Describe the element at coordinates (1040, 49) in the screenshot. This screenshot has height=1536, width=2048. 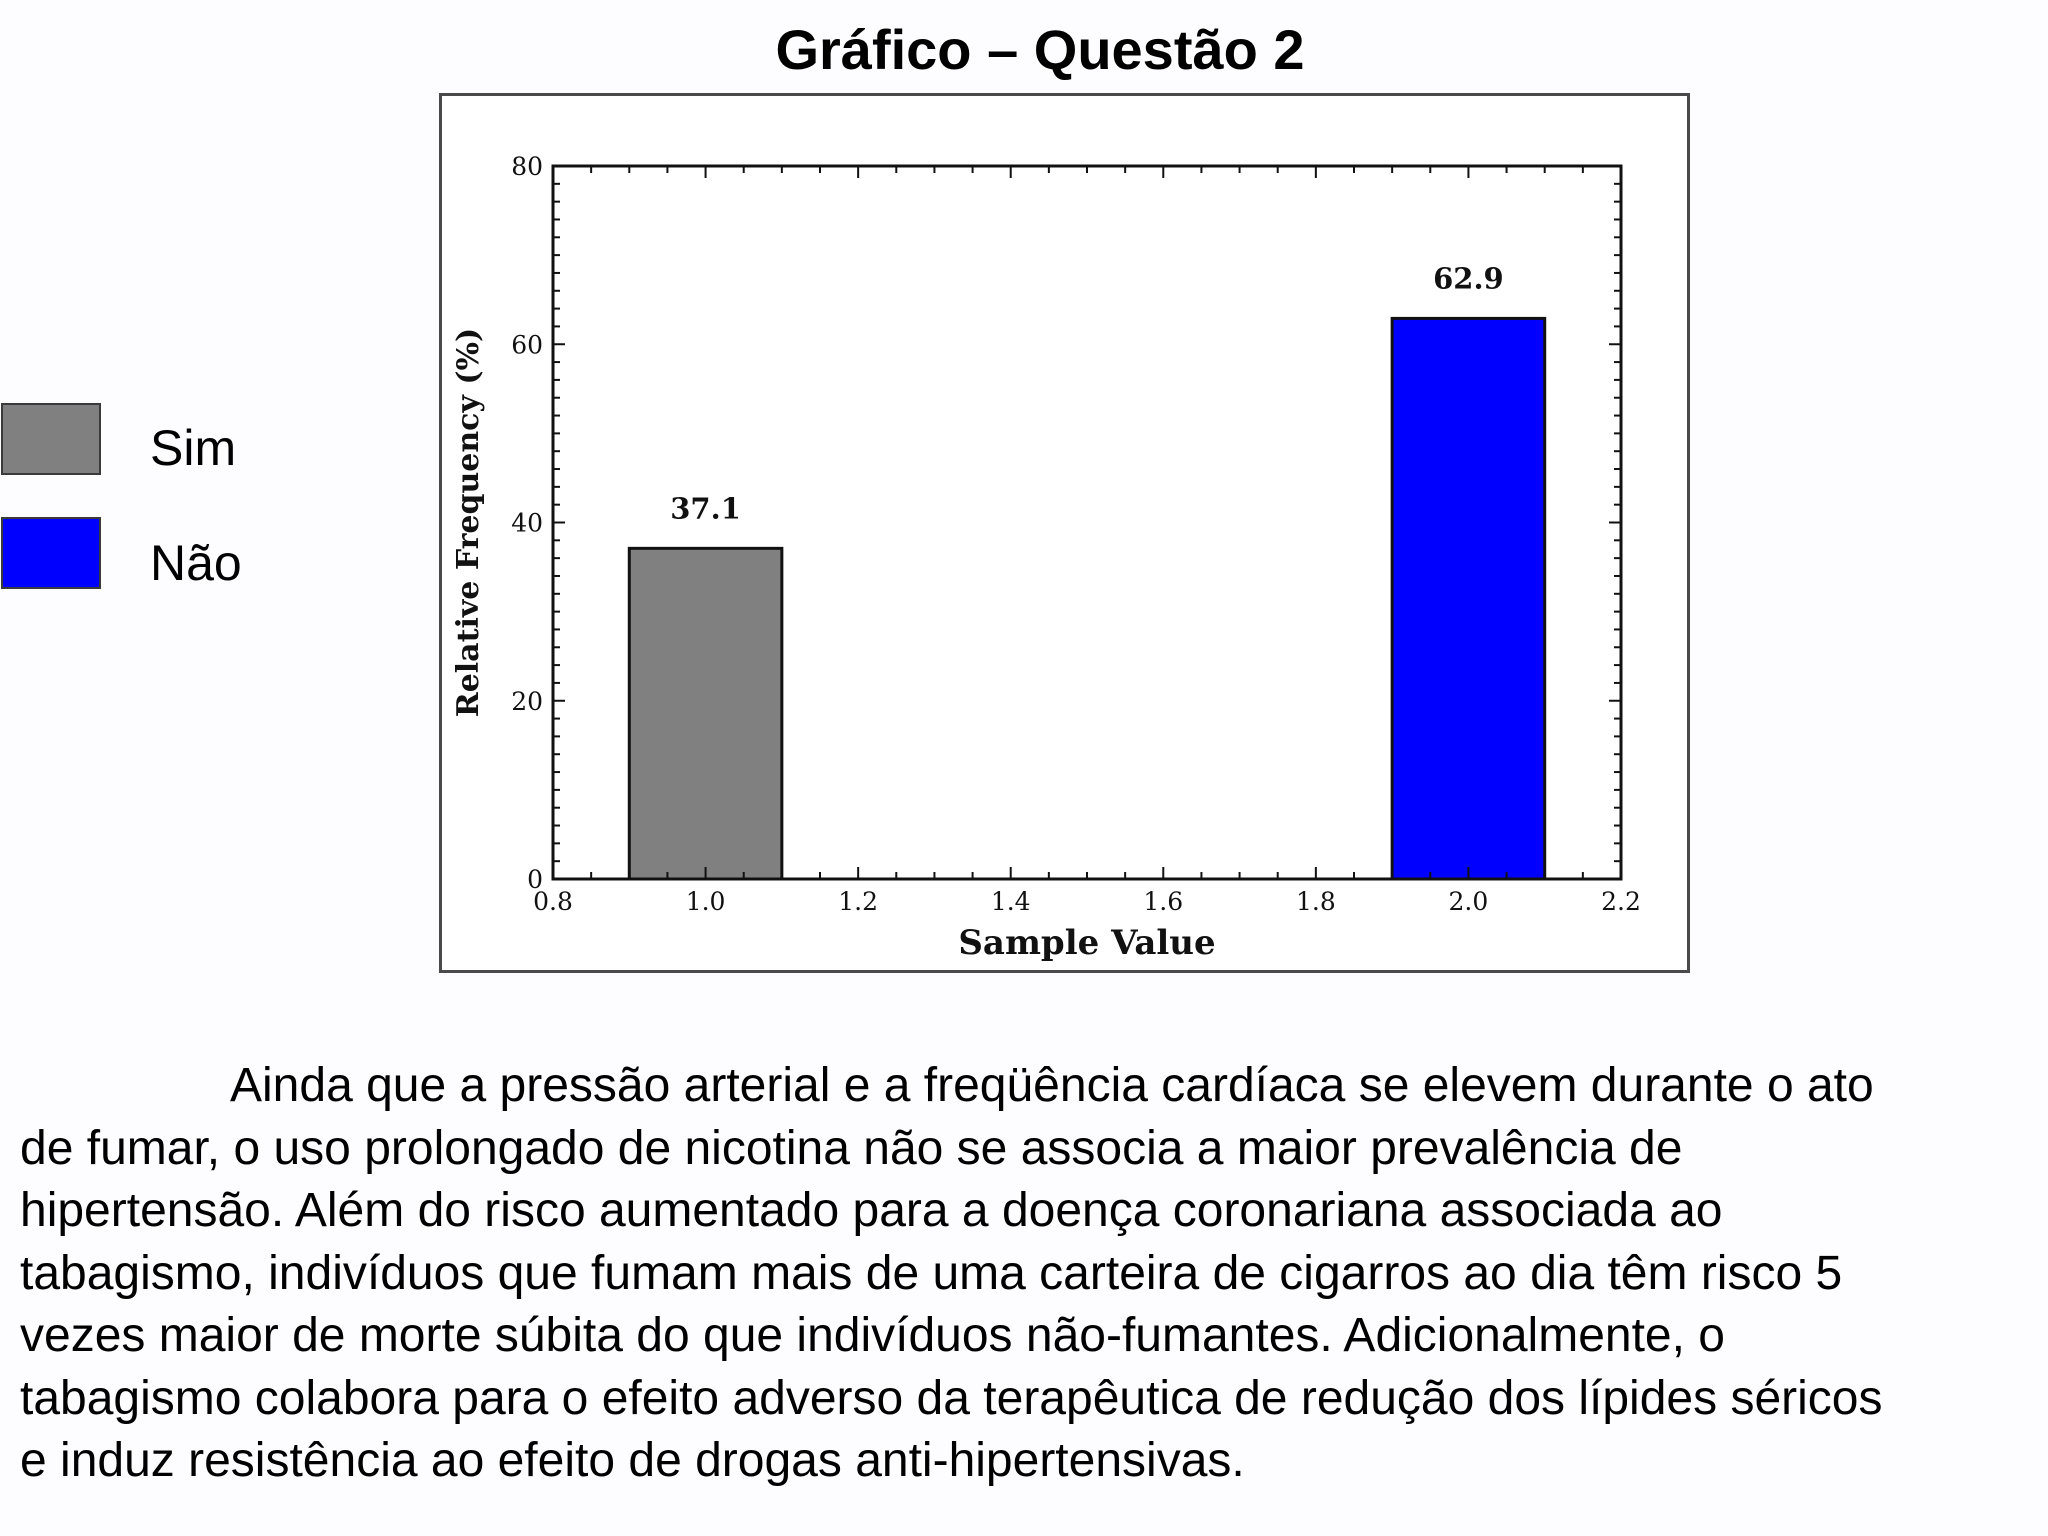
I see `page-title: Gráfico – Questão 2` at that location.